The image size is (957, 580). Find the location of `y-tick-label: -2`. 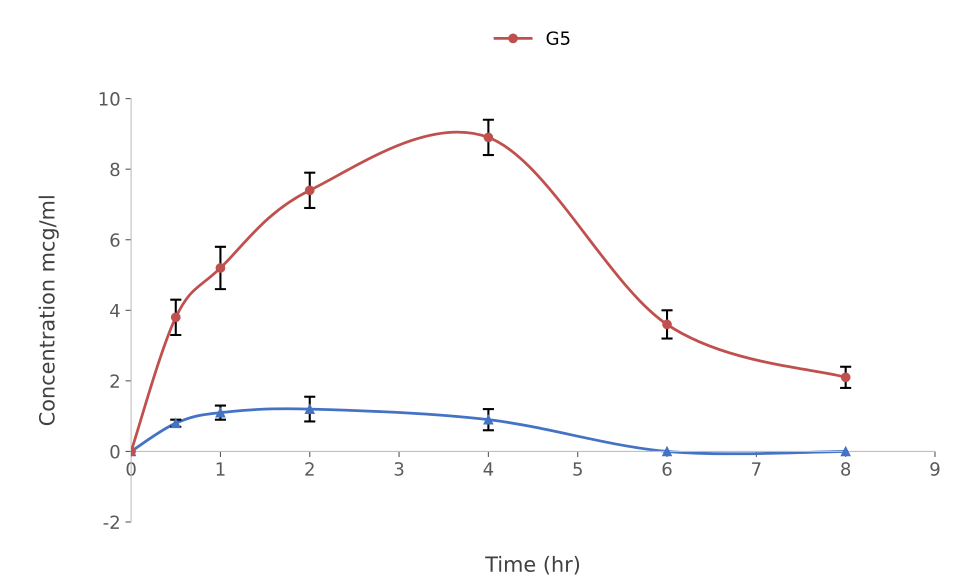

y-tick-label: -2 is located at coordinates (111, 522).